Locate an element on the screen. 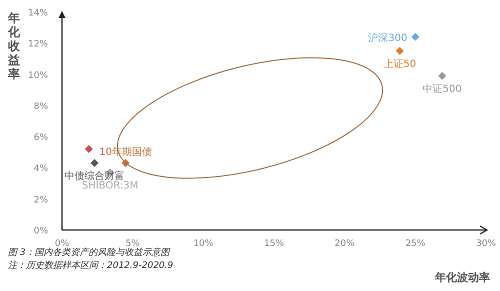 Image resolution: width=500 pixels, height=291 pixels. x-tick-label: 5% is located at coordinates (133, 244).